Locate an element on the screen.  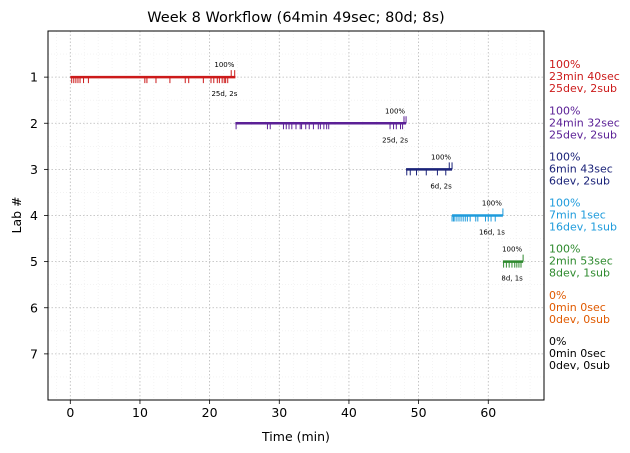
y-tick-label: 7 is located at coordinates (34, 353).